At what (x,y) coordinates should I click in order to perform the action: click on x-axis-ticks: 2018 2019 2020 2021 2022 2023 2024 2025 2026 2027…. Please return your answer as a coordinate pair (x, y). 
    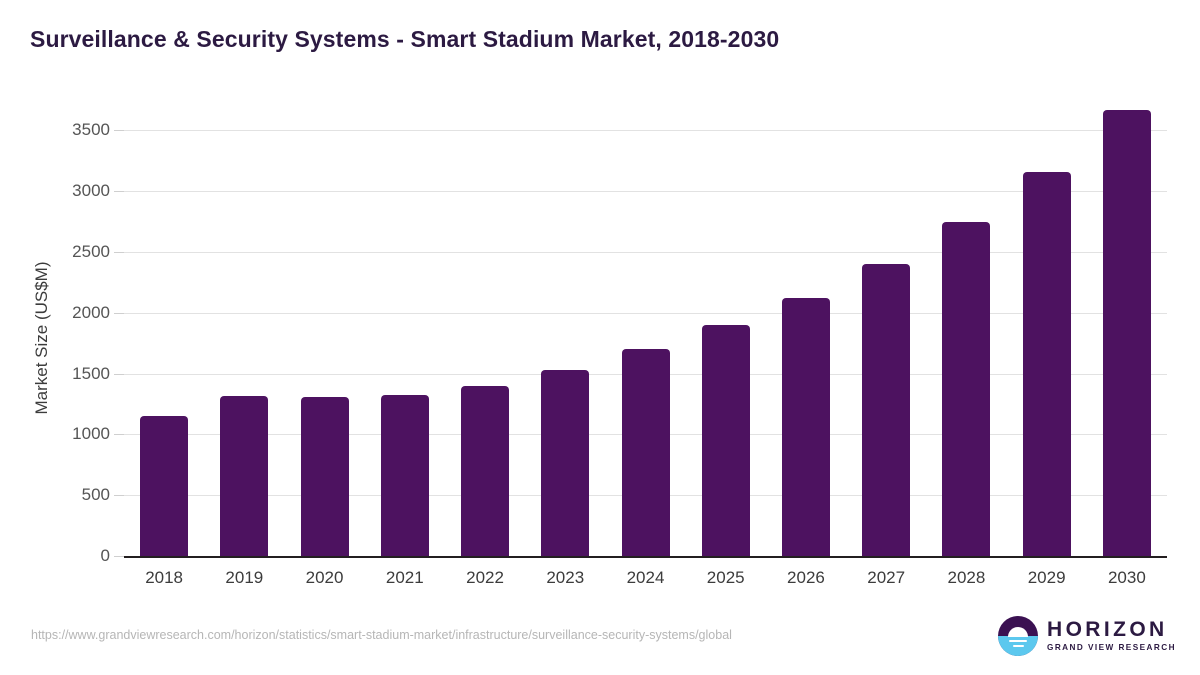
    Looking at the image, I should click on (645, 582).